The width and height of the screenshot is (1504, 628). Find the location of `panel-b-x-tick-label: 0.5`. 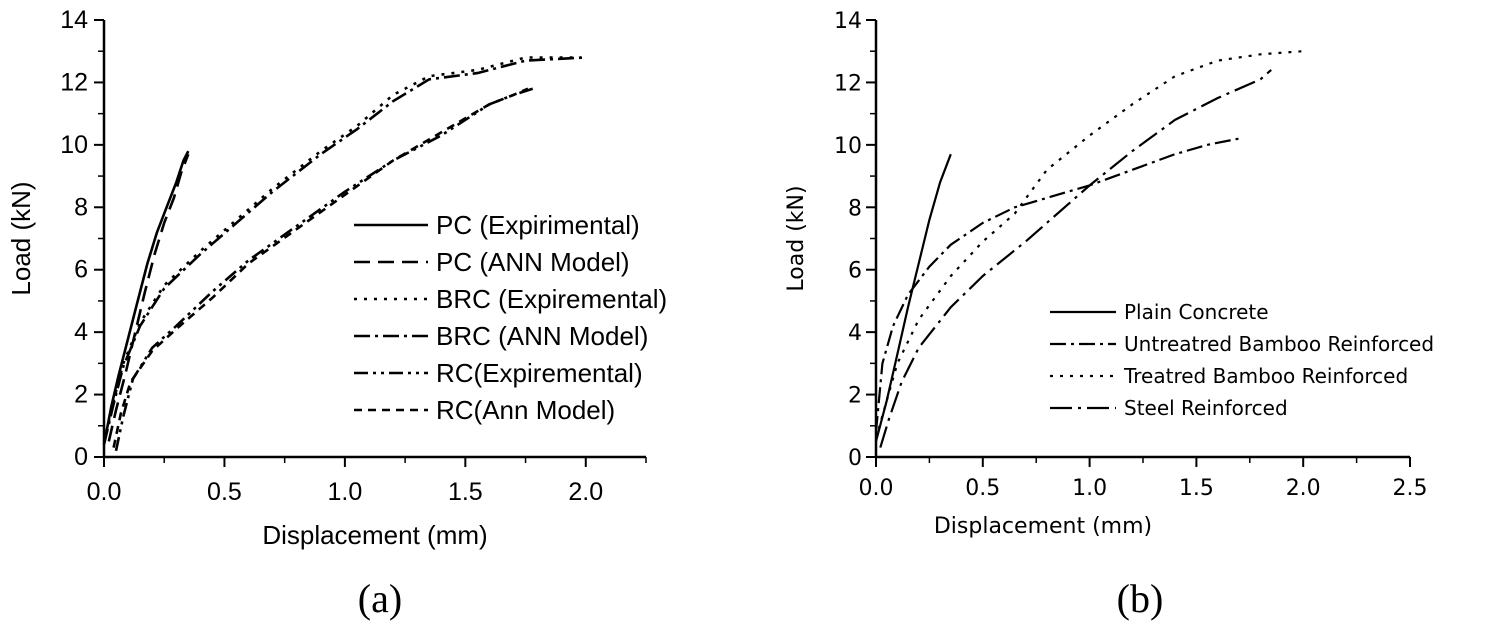

panel-b-x-tick-label: 0.5 is located at coordinates (982, 488).